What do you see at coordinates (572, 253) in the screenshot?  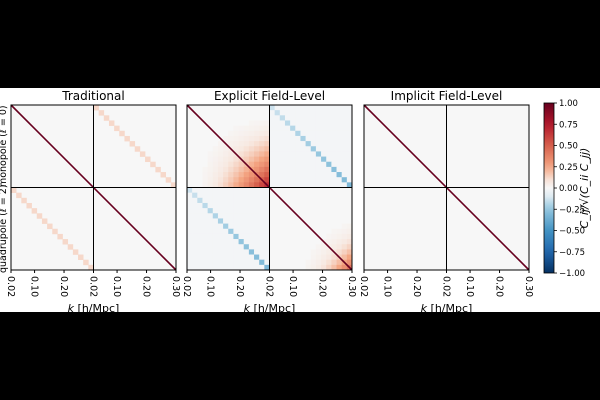 I see `colorbar-tick-label: −0.75` at bounding box center [572, 253].